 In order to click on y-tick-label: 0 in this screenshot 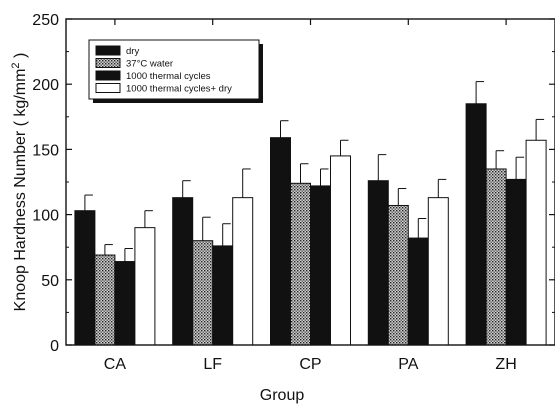, I will do `click(54, 346)`.